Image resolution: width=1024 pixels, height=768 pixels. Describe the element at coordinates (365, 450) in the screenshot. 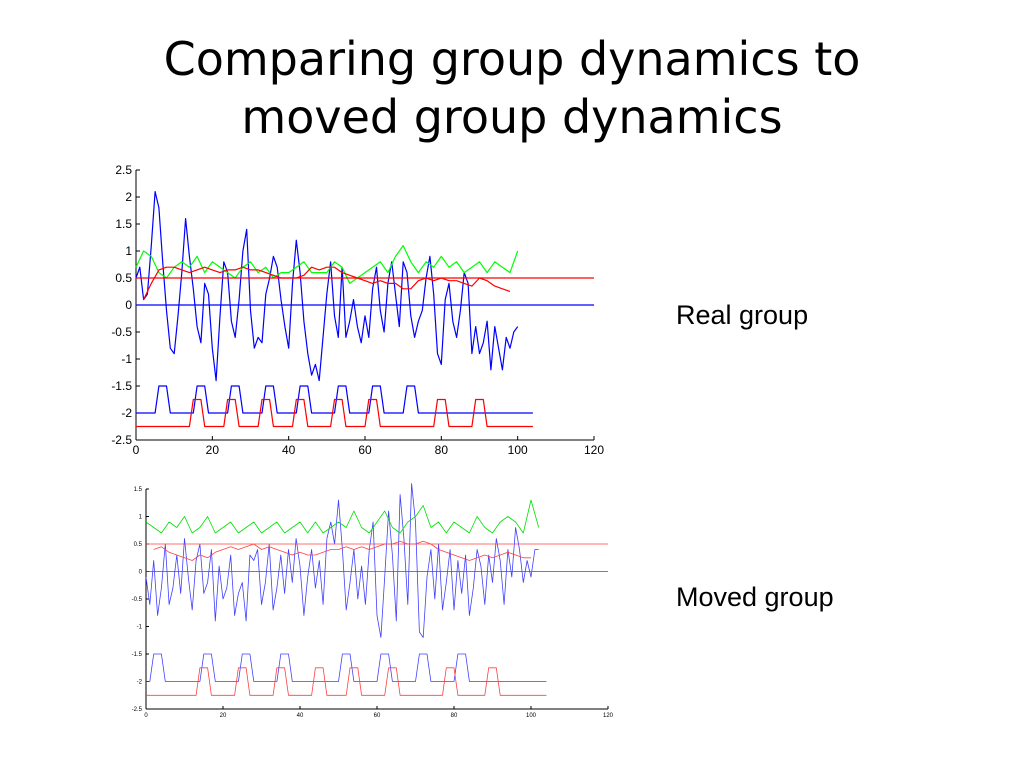

I see `chart-0-xtick-label: 60` at that location.